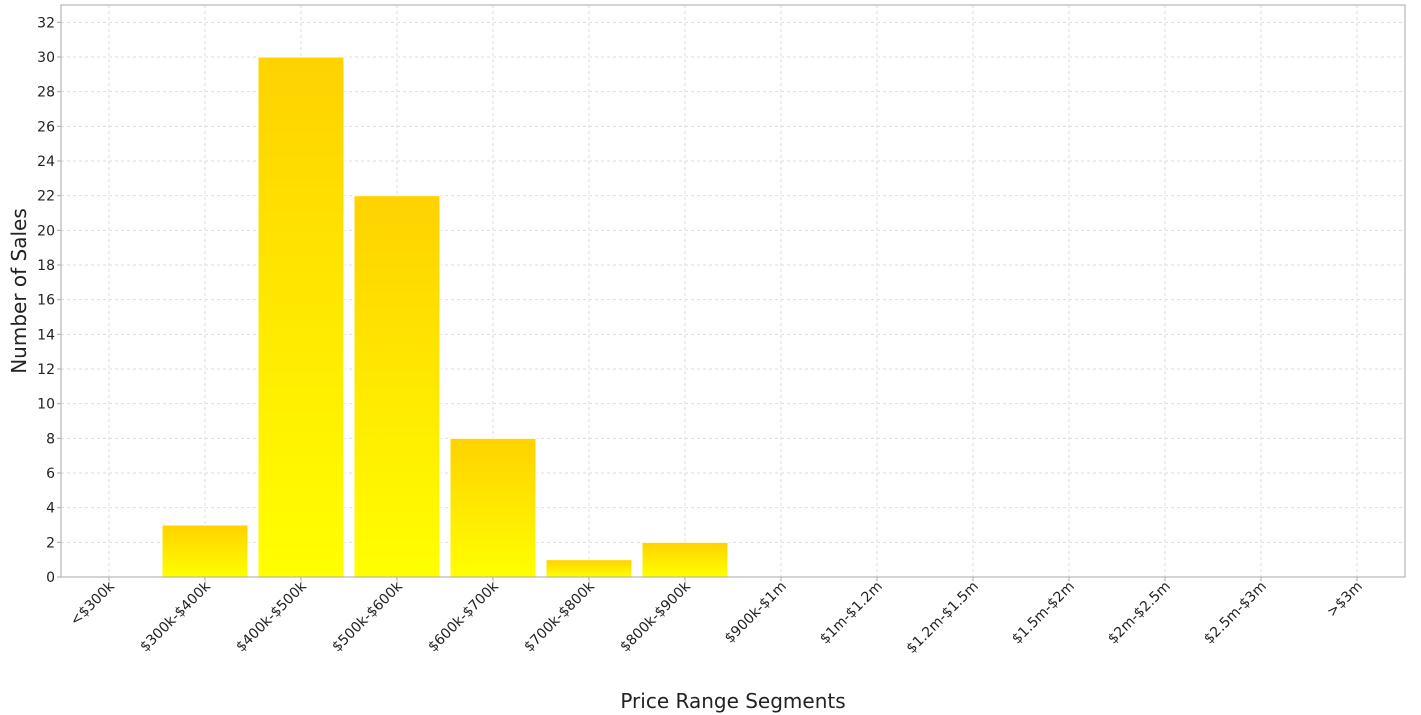 Image resolution: width=1421 pixels, height=715 pixels. Describe the element at coordinates (46, 197) in the screenshot. I see `y-tick-label: 22` at that location.